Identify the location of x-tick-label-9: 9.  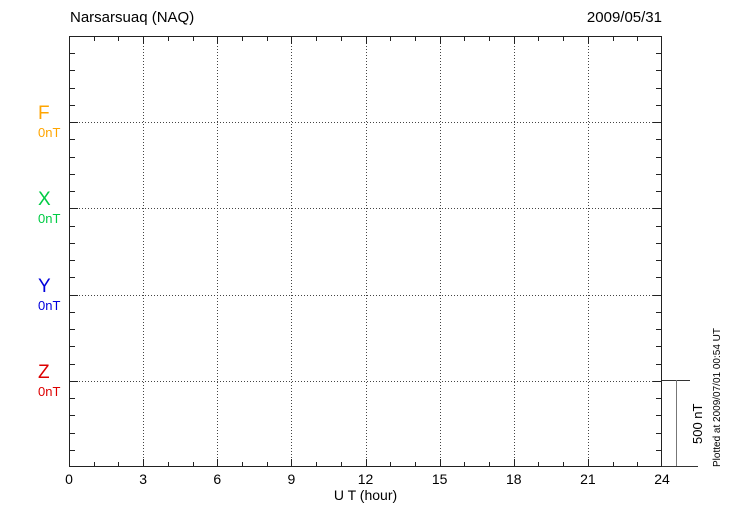
(291, 479).